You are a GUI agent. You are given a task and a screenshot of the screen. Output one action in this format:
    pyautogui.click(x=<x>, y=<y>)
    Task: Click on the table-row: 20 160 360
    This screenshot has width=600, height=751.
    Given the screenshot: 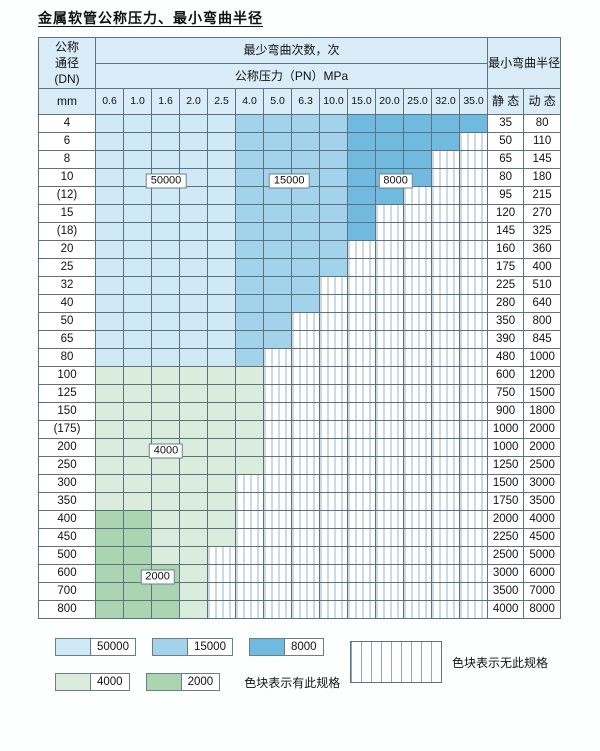 What is the action you would take?
    pyautogui.click(x=300, y=249)
    